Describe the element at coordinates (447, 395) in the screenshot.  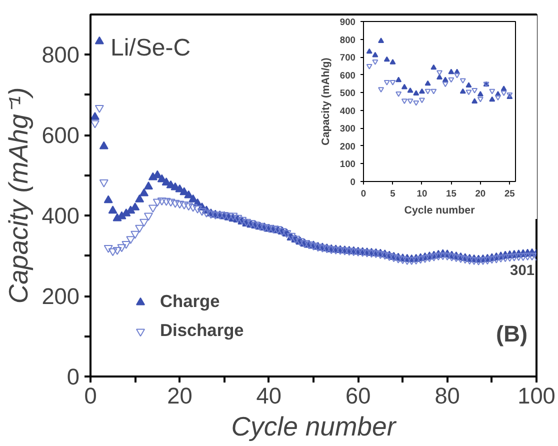
I see `x-tick-label: 80` at that location.